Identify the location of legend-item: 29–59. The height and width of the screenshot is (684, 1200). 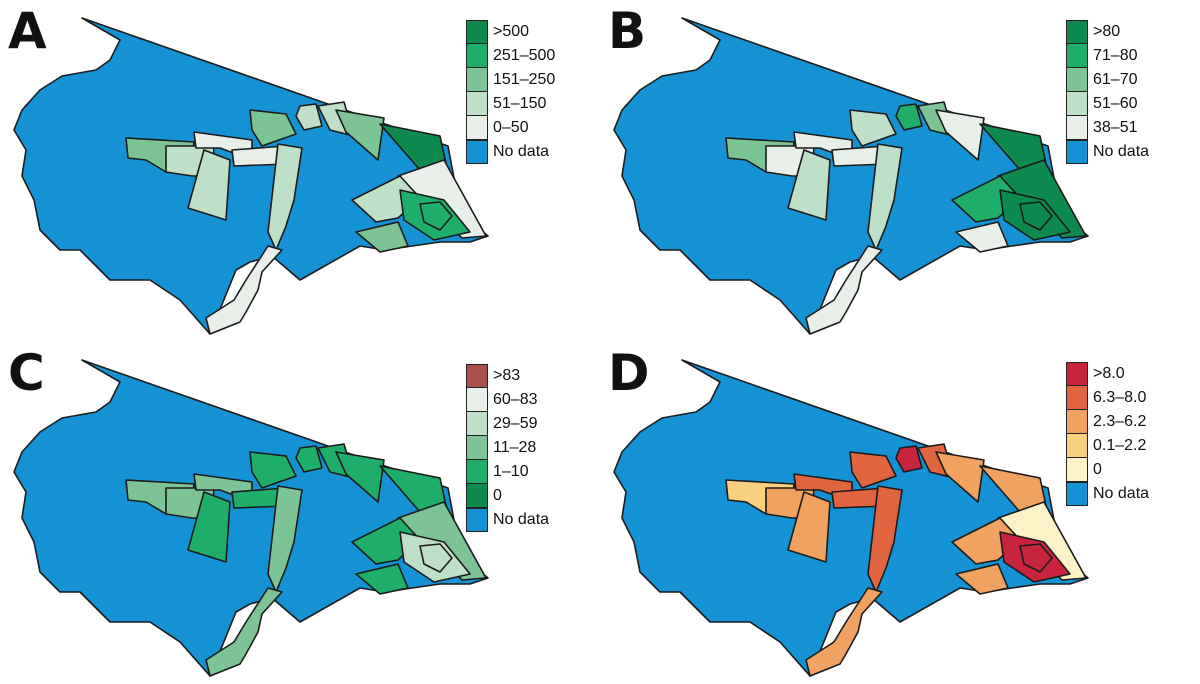
(507, 424).